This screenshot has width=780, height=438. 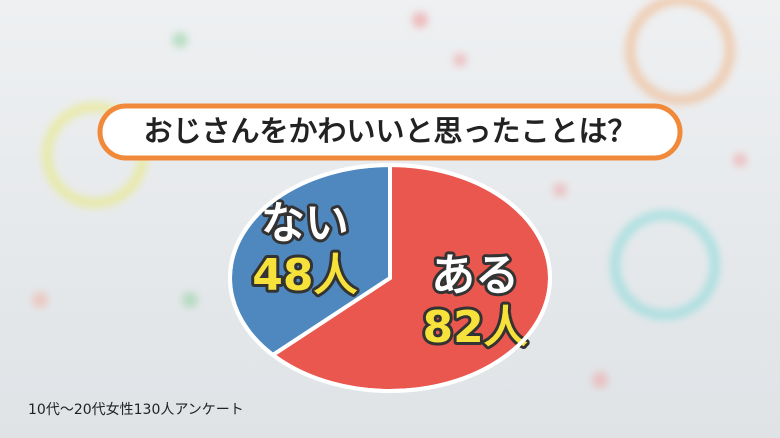 What do you see at coordinates (136, 409) in the screenshot?
I see `note: 10代～20代女性130人アンケート` at bounding box center [136, 409].